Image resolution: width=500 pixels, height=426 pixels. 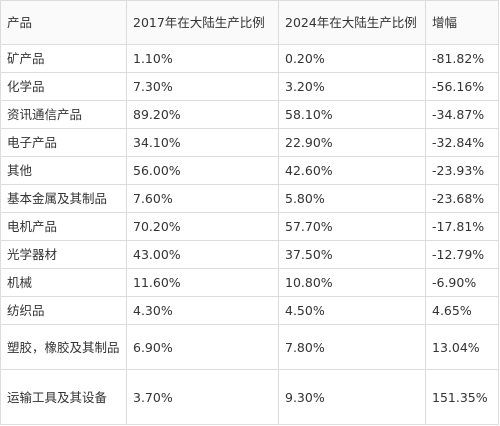 What do you see at coordinates (352, 142) in the screenshot?
I see `cell-2024-ratio: 22.90%` at bounding box center [352, 142].